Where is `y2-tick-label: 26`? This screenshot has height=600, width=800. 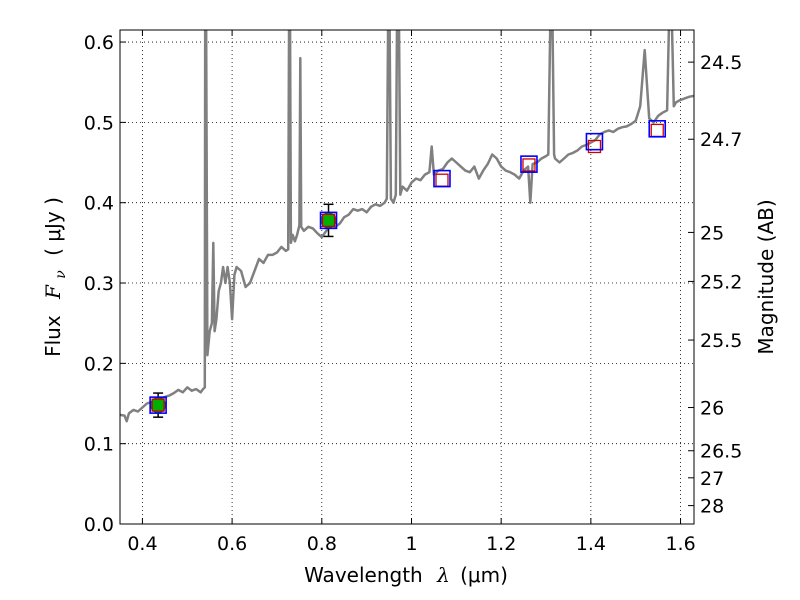
y2-tick-label: 26 is located at coordinates (712, 409).